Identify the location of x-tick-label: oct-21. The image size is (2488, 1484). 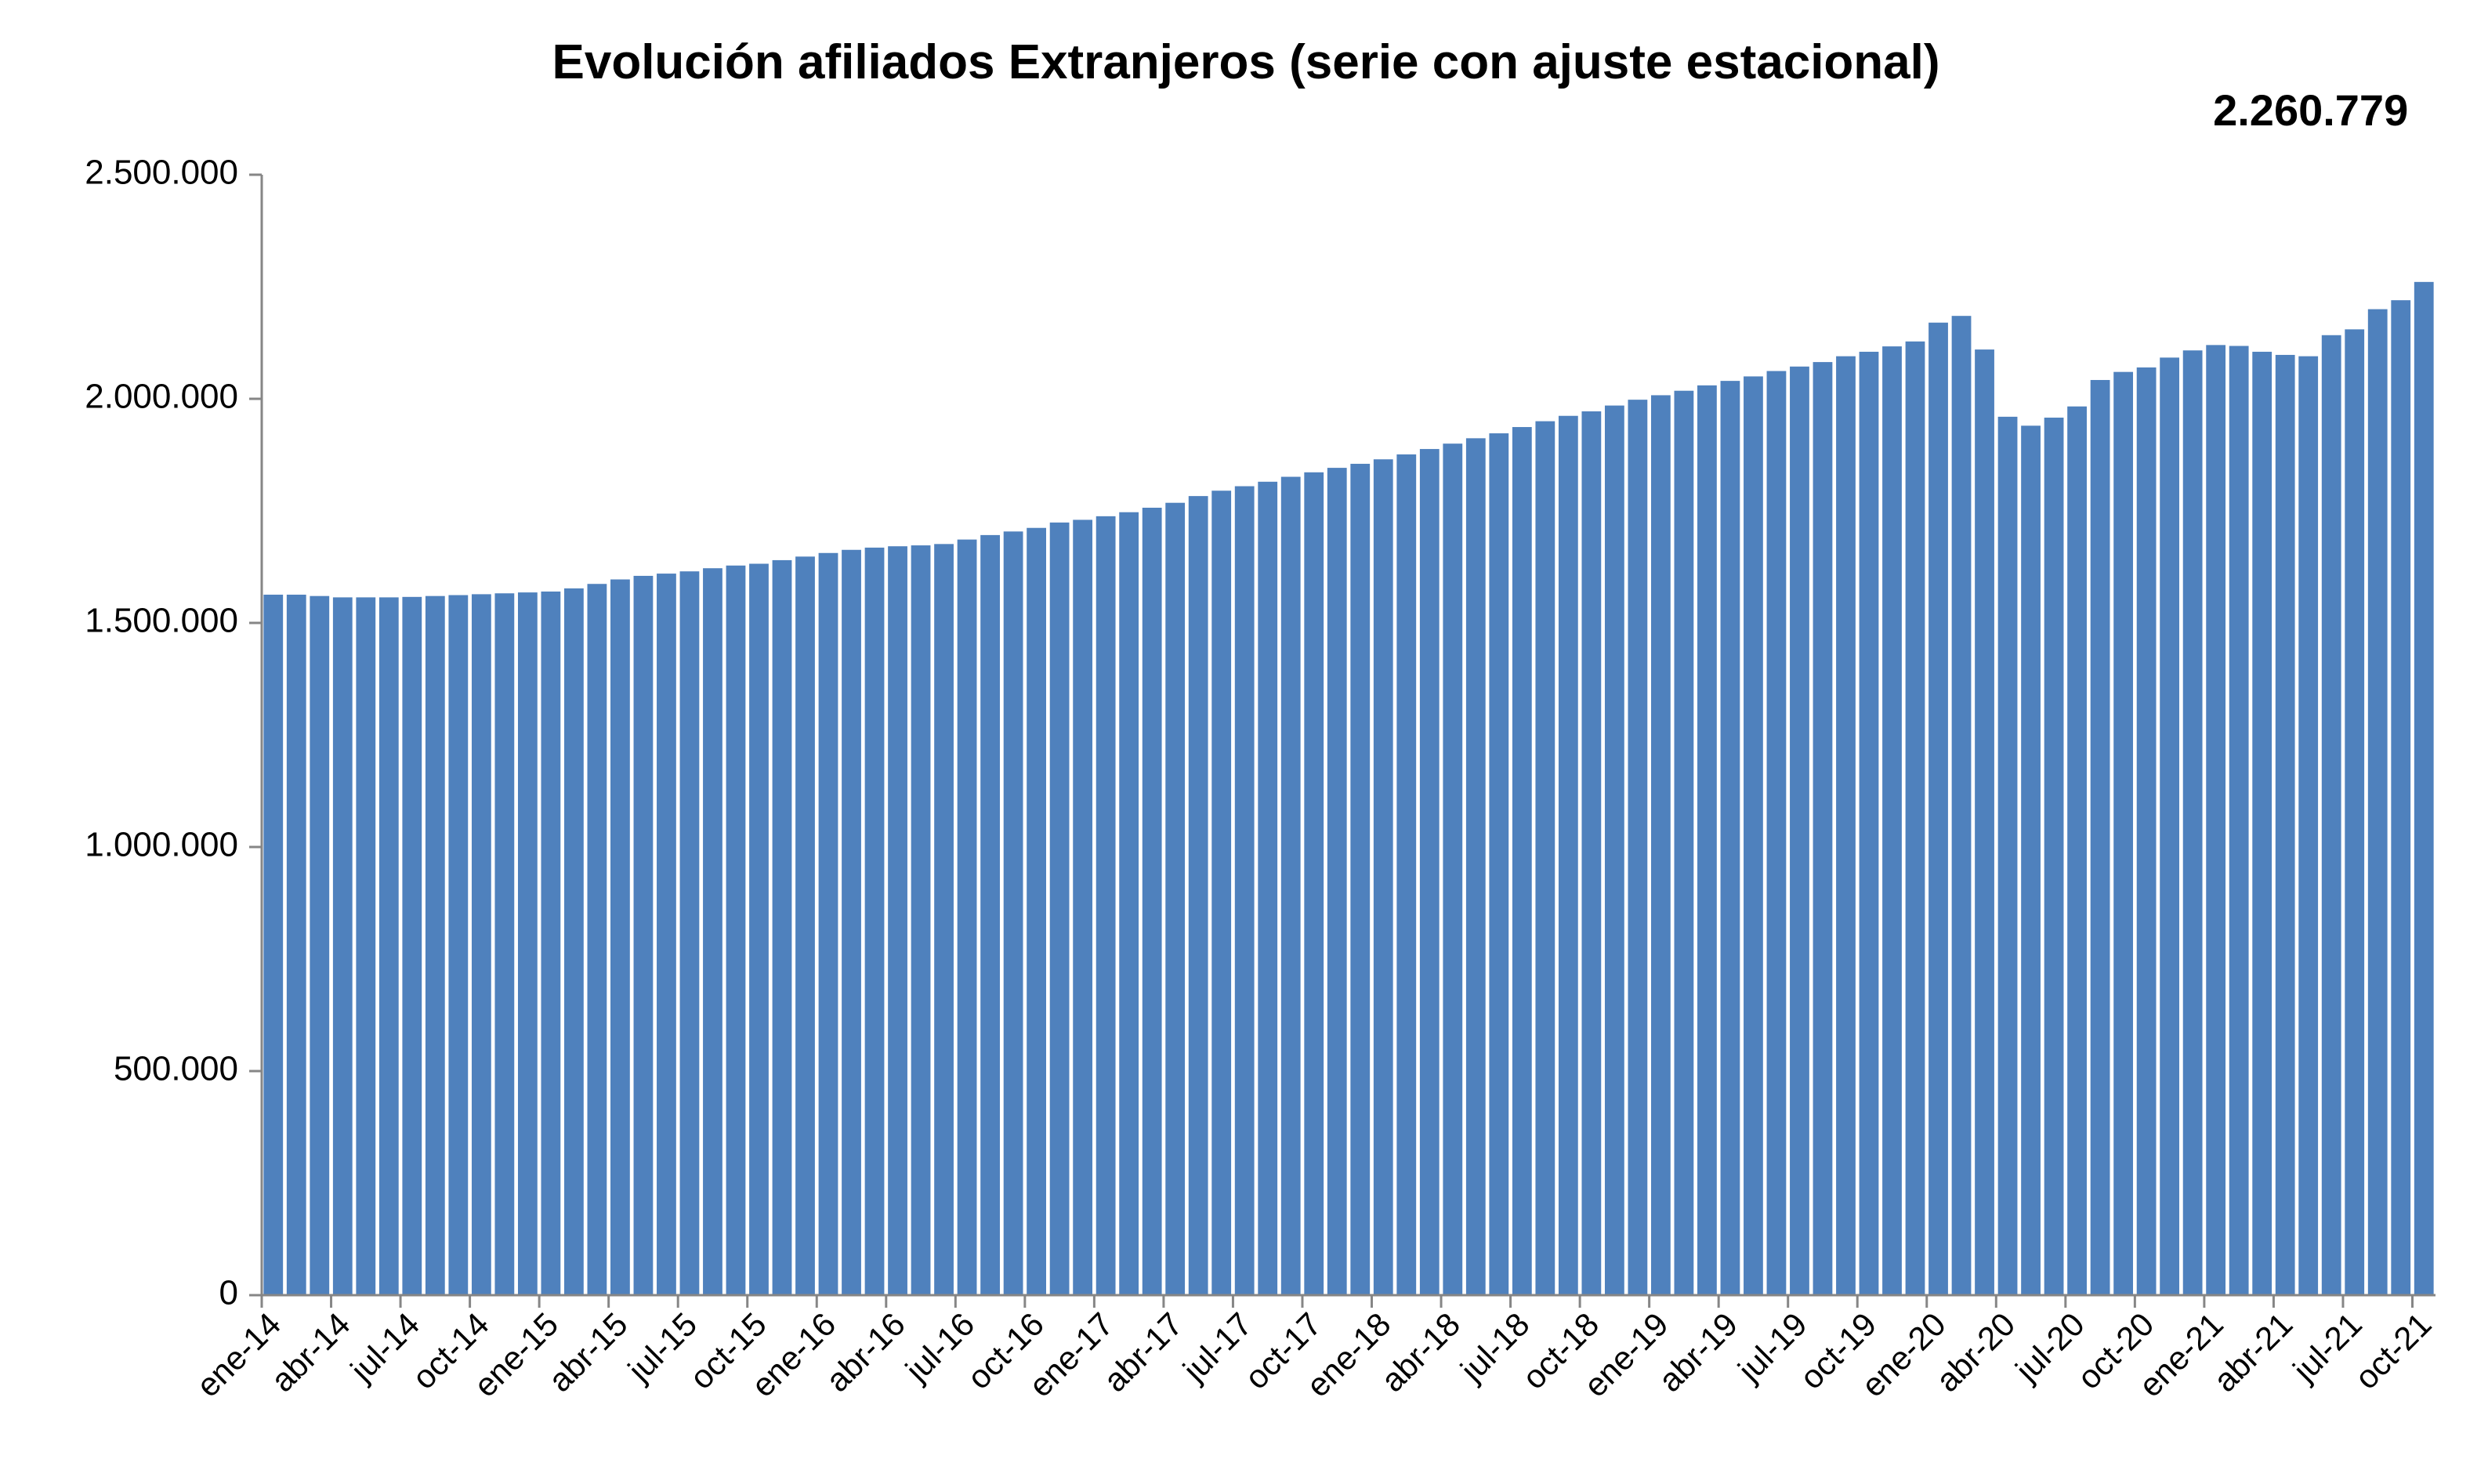
(2393, 1351).